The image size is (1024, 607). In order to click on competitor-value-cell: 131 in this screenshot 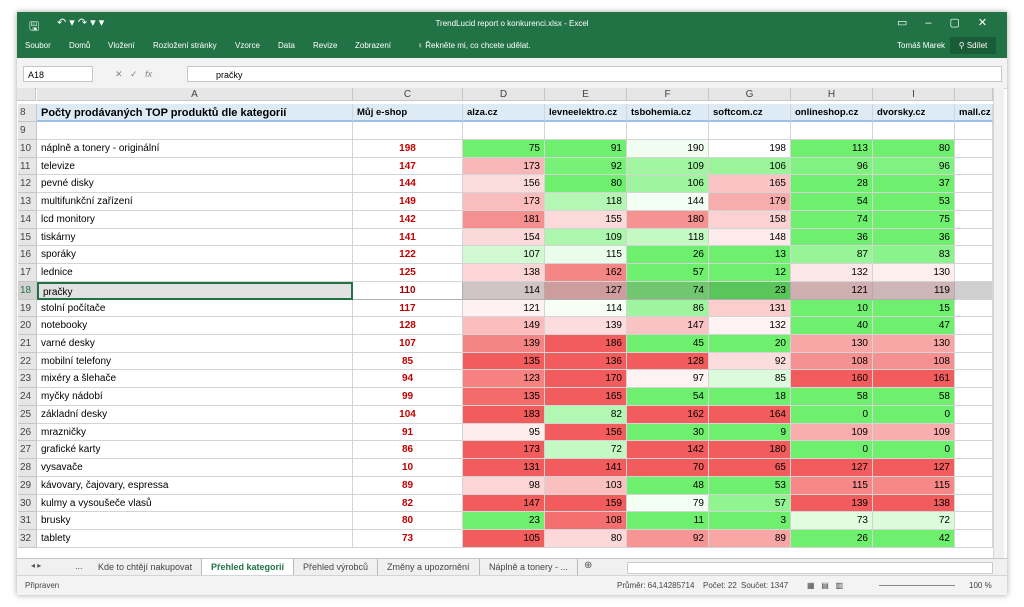, I will do `click(750, 308)`.